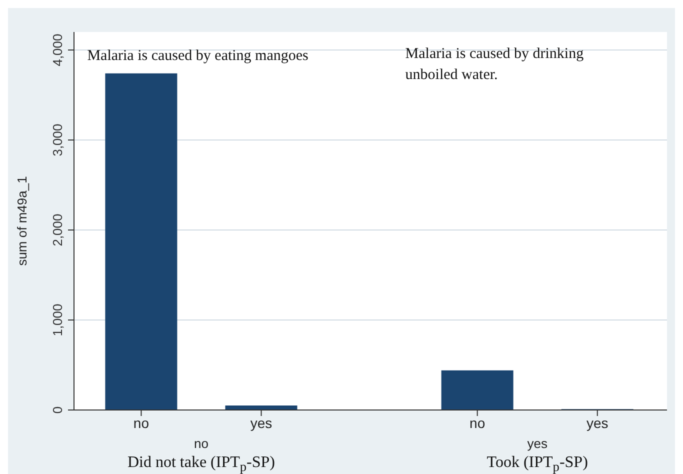 Image resolution: width=683 pixels, height=474 pixels. Describe the element at coordinates (57, 140) in the screenshot. I see `y-tick-label: 3,000` at that location.